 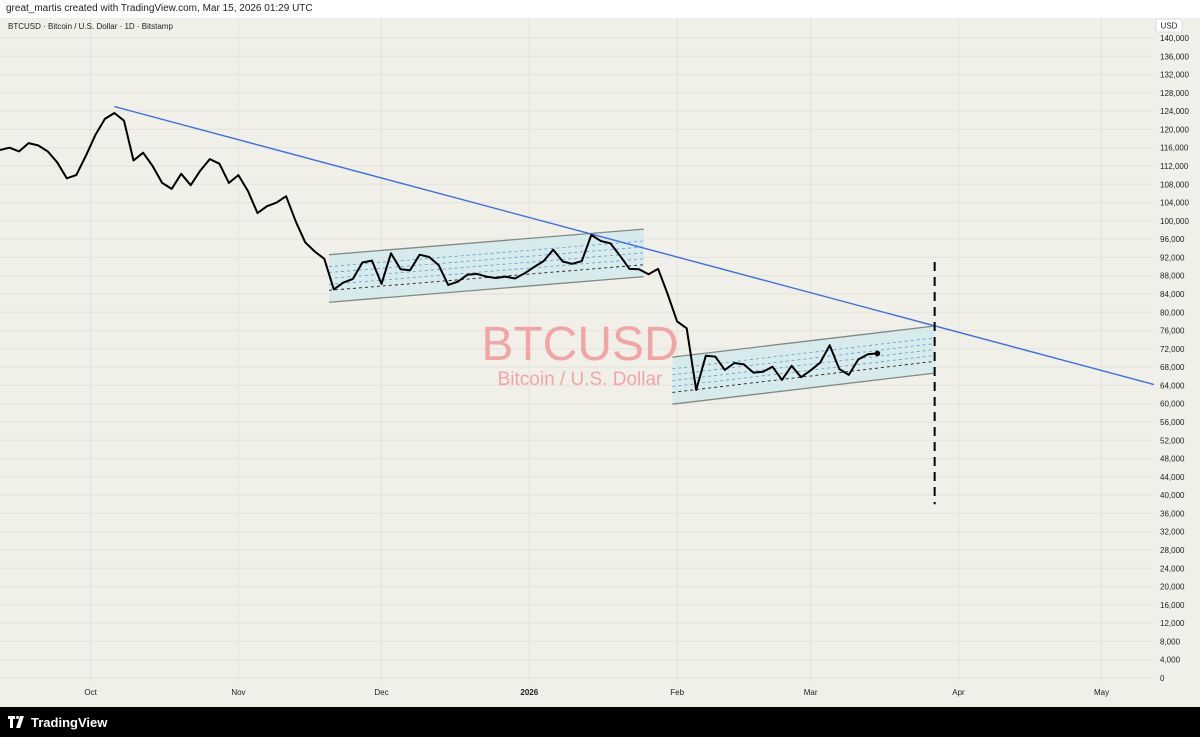 What do you see at coordinates (580, 379) in the screenshot?
I see `watermark-name: Bitcoin / U.S. Dollar` at bounding box center [580, 379].